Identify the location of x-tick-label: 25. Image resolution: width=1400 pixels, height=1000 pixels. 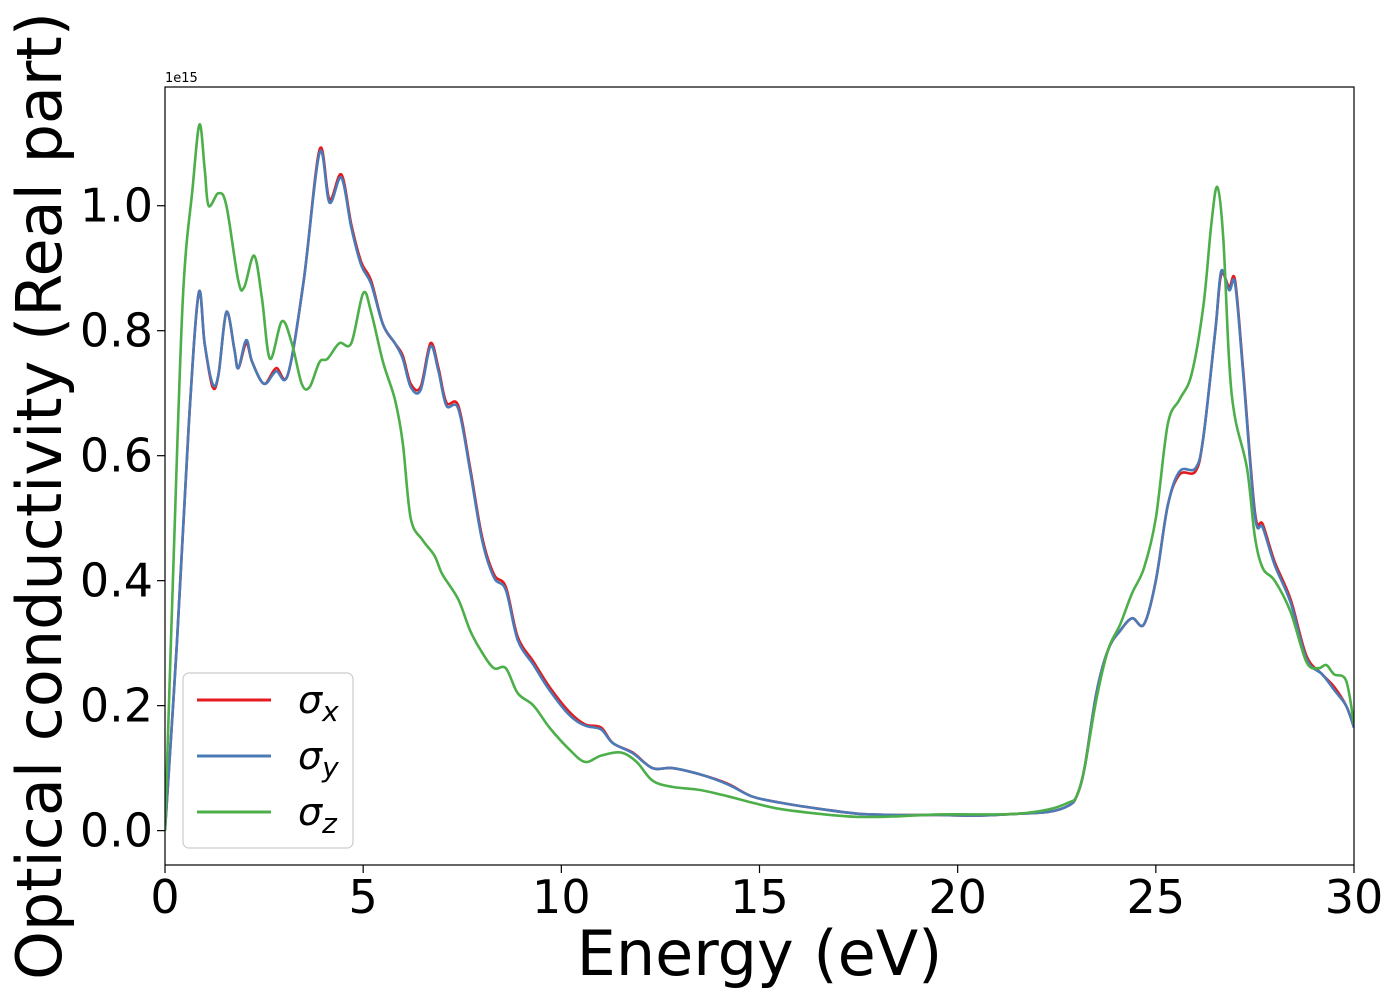
(1156, 897).